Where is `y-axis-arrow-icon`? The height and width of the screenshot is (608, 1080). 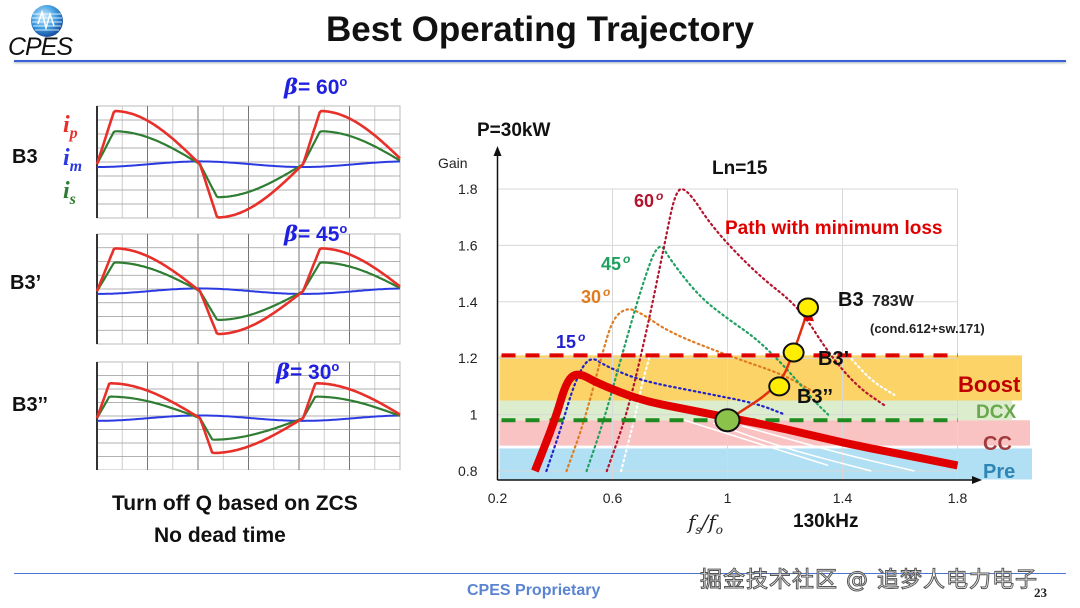 y-axis-arrow-icon is located at coordinates (497, 151).